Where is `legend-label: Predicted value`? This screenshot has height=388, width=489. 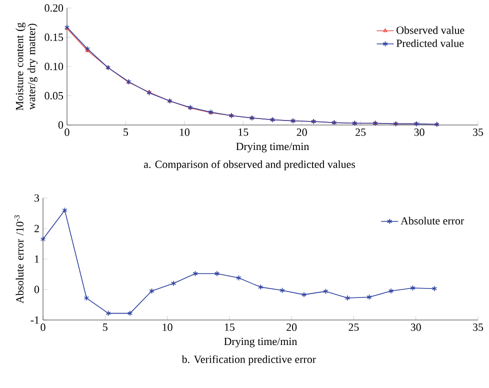
legend-label: Predicted value is located at coordinates (430, 43).